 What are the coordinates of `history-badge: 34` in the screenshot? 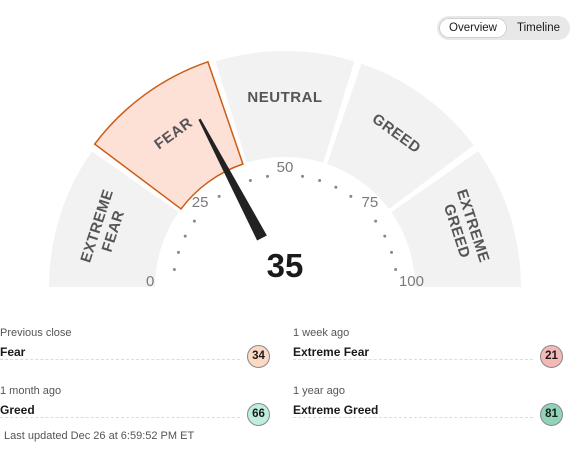 It's located at (258, 356).